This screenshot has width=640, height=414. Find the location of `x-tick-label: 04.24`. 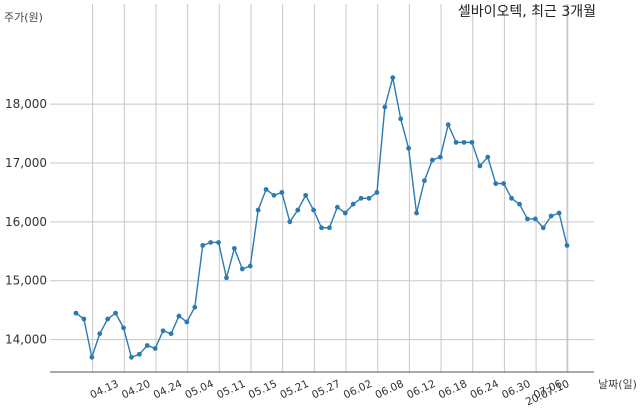

x-tick-label: 04.24 is located at coordinates (168, 390).